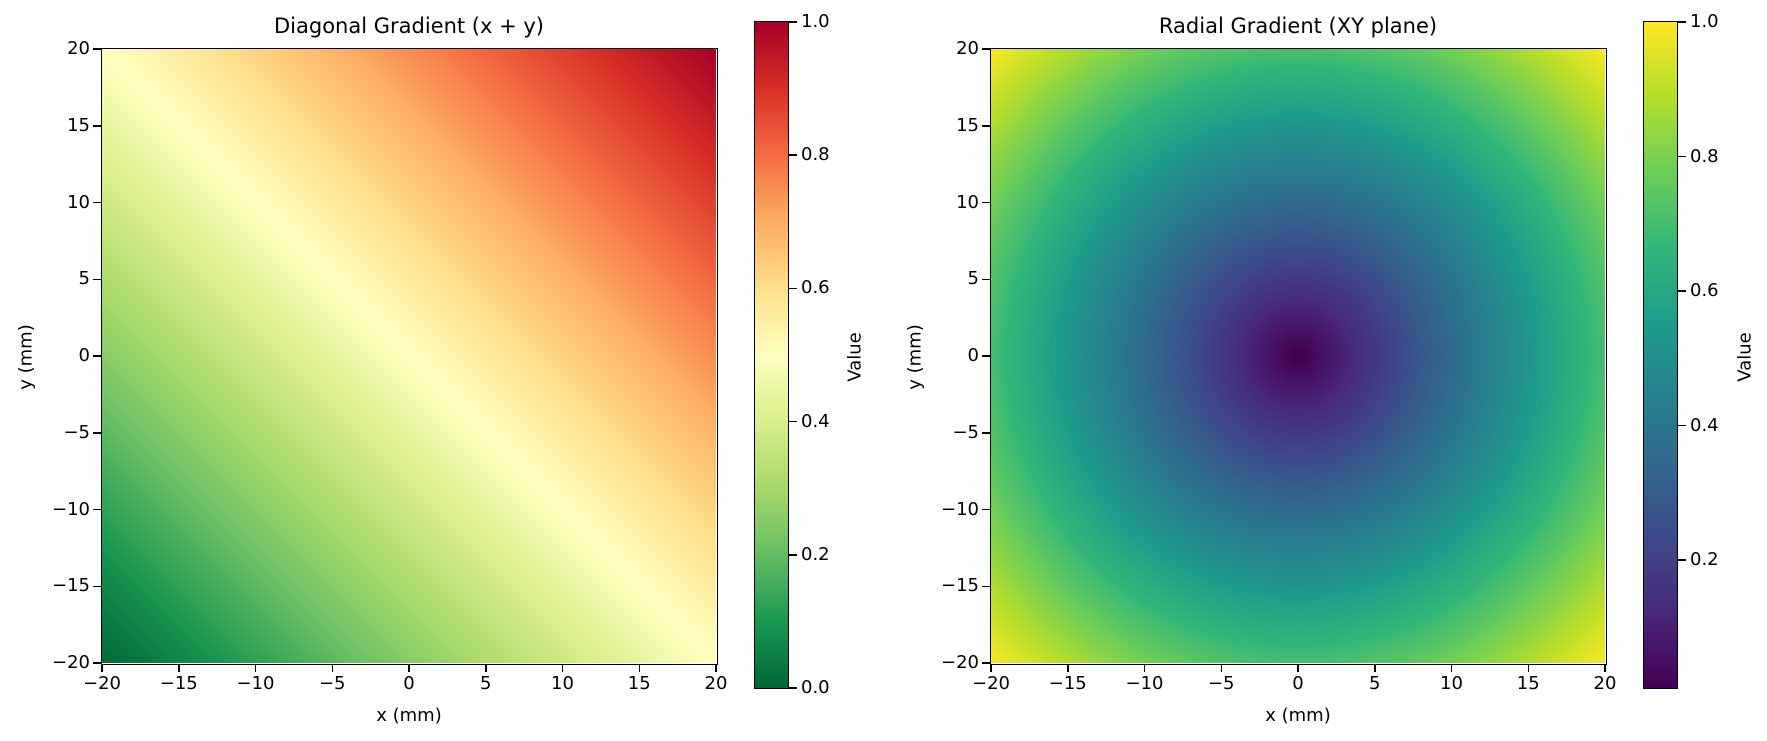 The width and height of the screenshot is (1767, 741). What do you see at coordinates (1745, 357) in the screenshot?
I see `radial-colorbar-label: Value` at bounding box center [1745, 357].